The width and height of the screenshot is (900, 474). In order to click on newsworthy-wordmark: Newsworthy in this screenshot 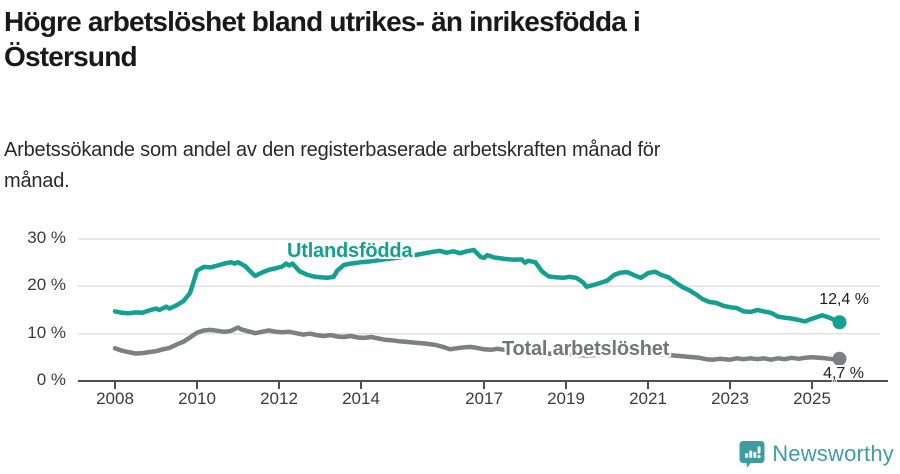, I will do `click(833, 453)`.